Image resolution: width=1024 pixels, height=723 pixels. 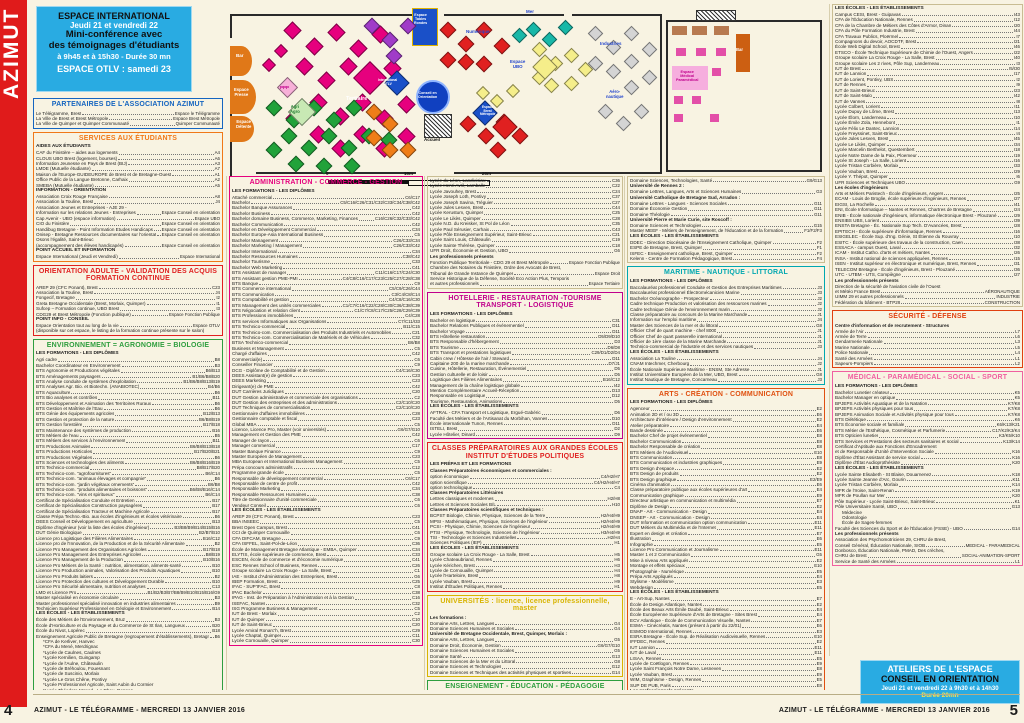 What do you see at coordinates (1013, 710) in the screenshot?
I see `page-number-right: 5` at bounding box center [1013, 710].